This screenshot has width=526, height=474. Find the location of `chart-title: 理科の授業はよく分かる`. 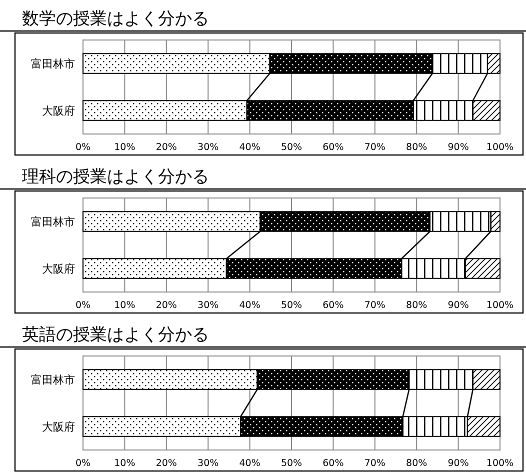

chart-title: 理科の授業はよく分かる is located at coordinates (115, 177).